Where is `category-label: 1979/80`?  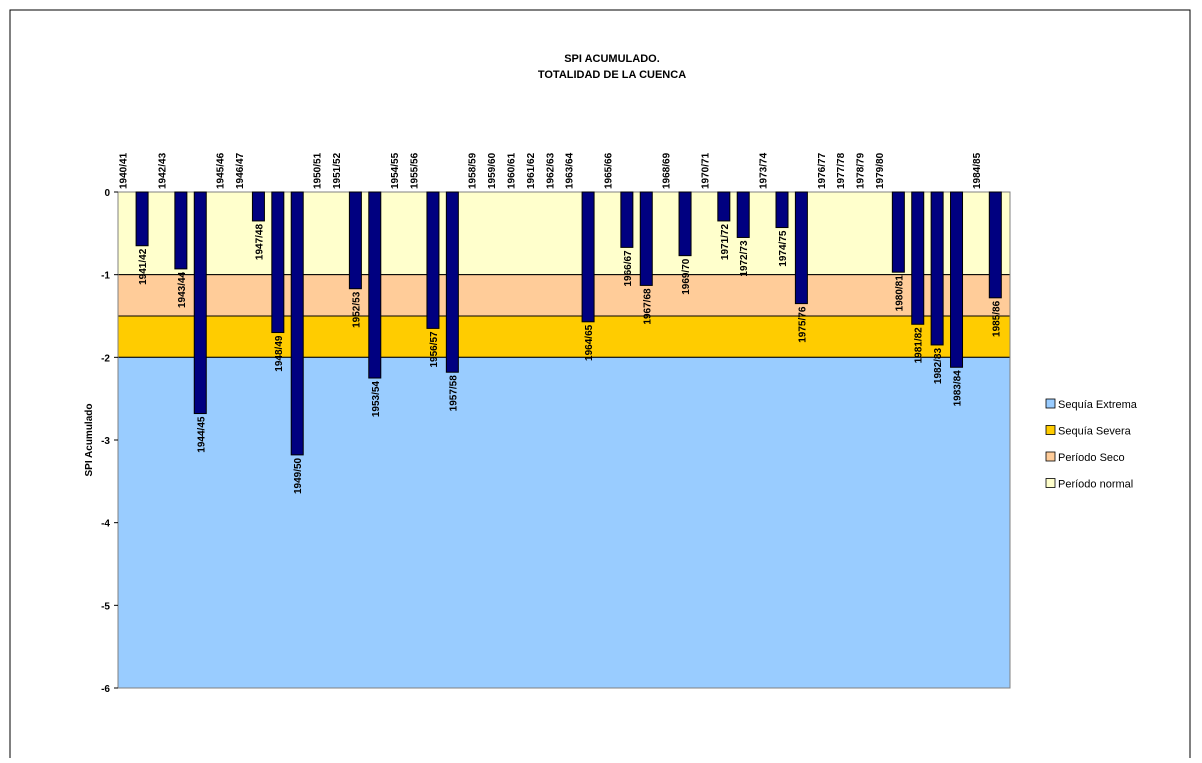
category-label: 1979/80 is located at coordinates (880, 170).